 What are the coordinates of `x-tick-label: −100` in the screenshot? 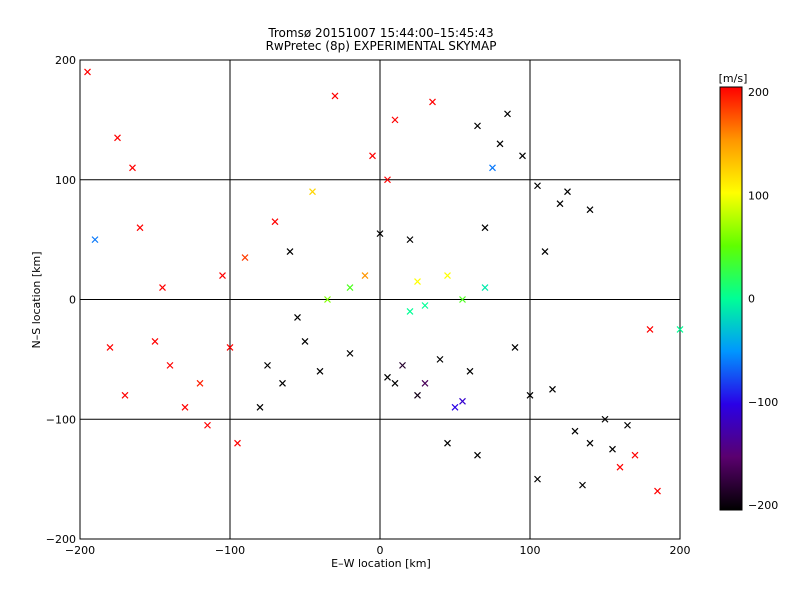 It's located at (230, 550).